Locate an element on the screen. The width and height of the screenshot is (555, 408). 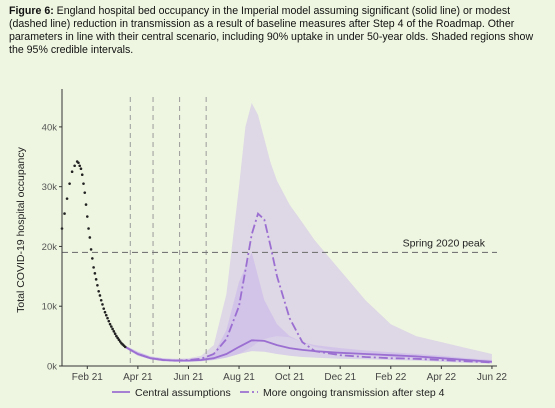
caption-label: Figure 6: is located at coordinates (31, 11).